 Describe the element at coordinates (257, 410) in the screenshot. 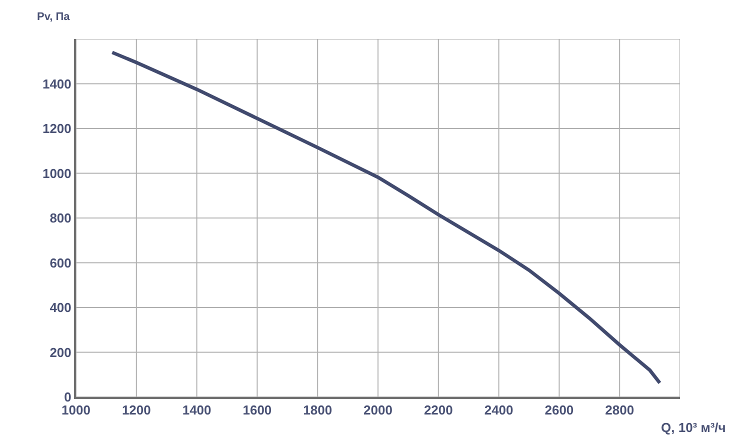

I see `x-tick-label: 1600` at that location.